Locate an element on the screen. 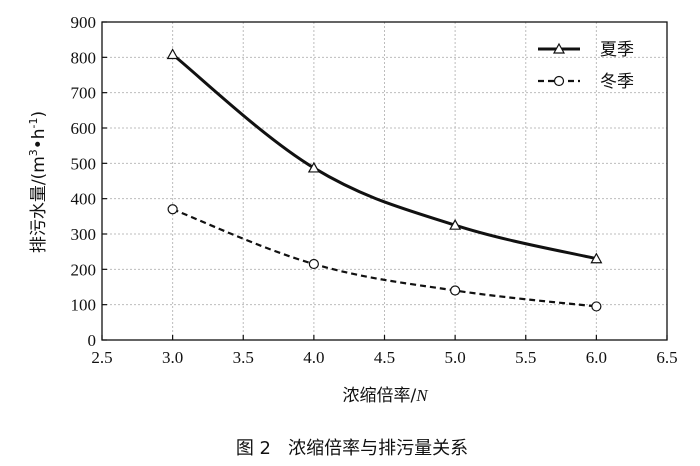 This screenshot has height=466, width=700. legend-label-summer: 夏季 is located at coordinates (617, 50).